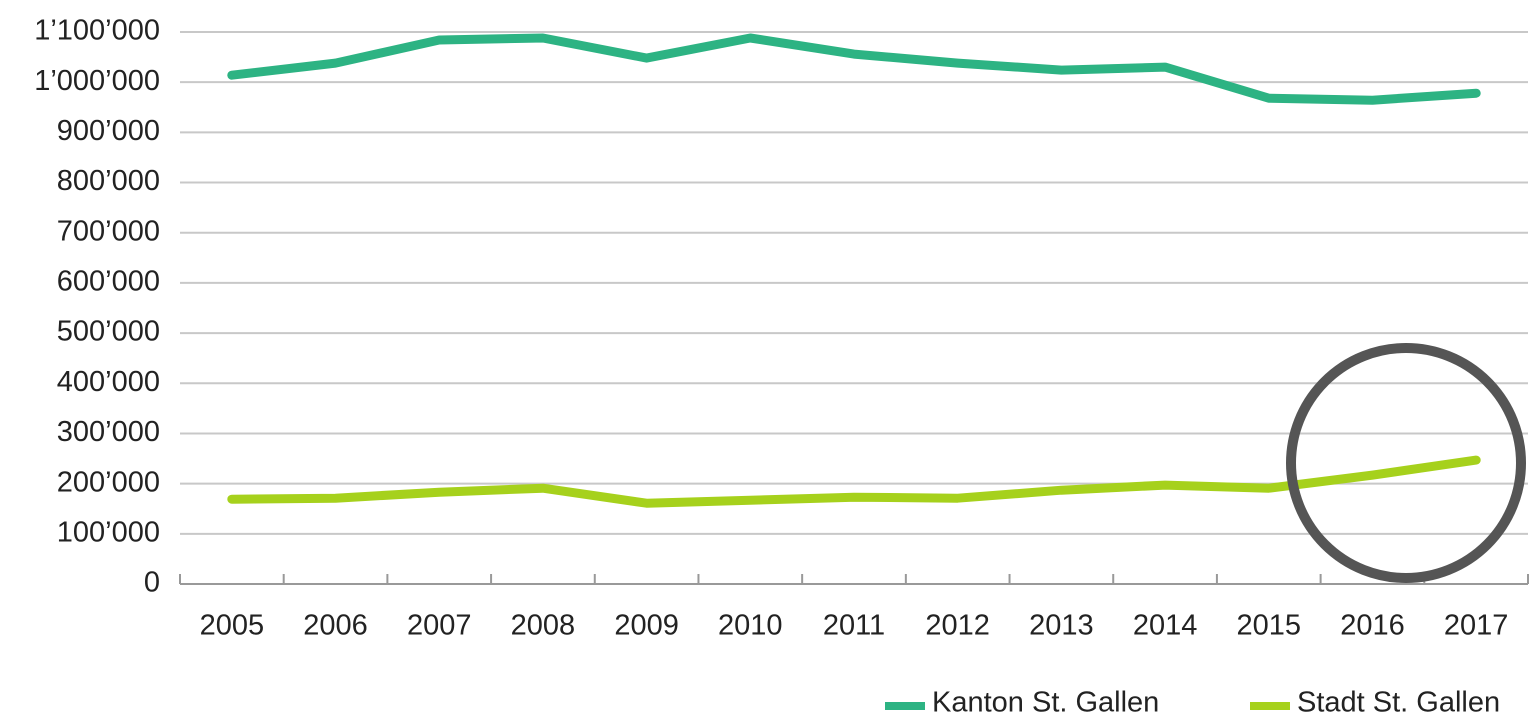  I want to click on highlight-circle, so click(1406, 463).